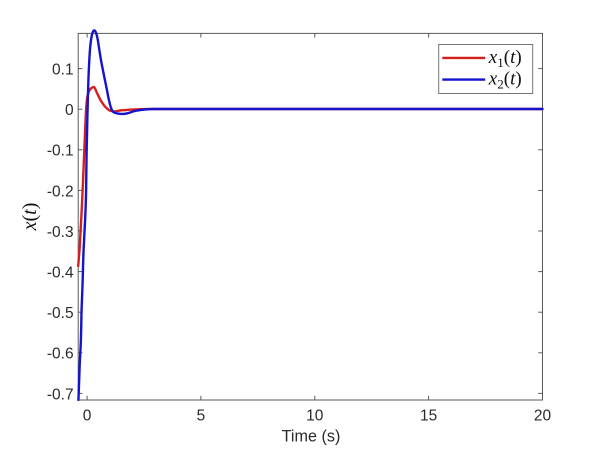  What do you see at coordinates (60, 191) in the screenshot?
I see `svg-text: -0.2` at bounding box center [60, 191].